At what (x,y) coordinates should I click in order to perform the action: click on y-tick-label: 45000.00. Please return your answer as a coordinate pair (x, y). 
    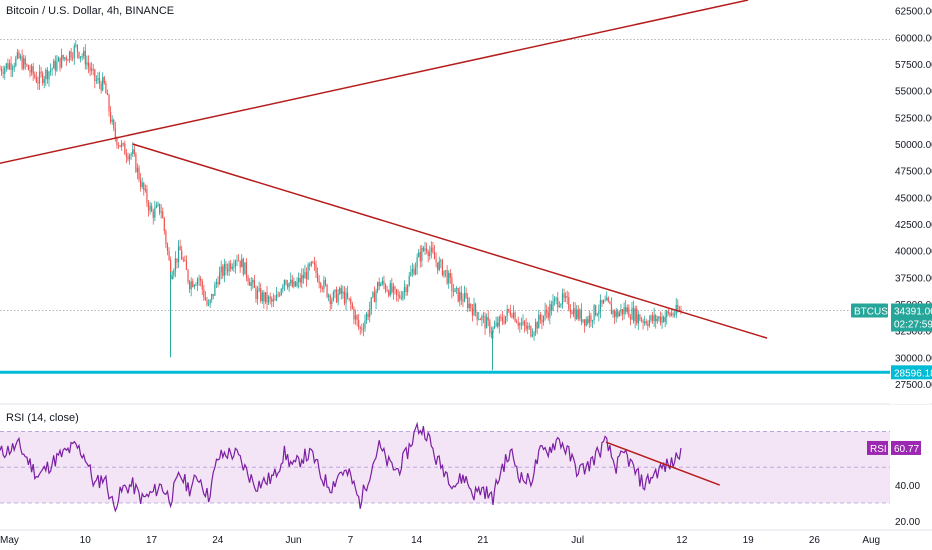
    Looking at the image, I should click on (913, 198).